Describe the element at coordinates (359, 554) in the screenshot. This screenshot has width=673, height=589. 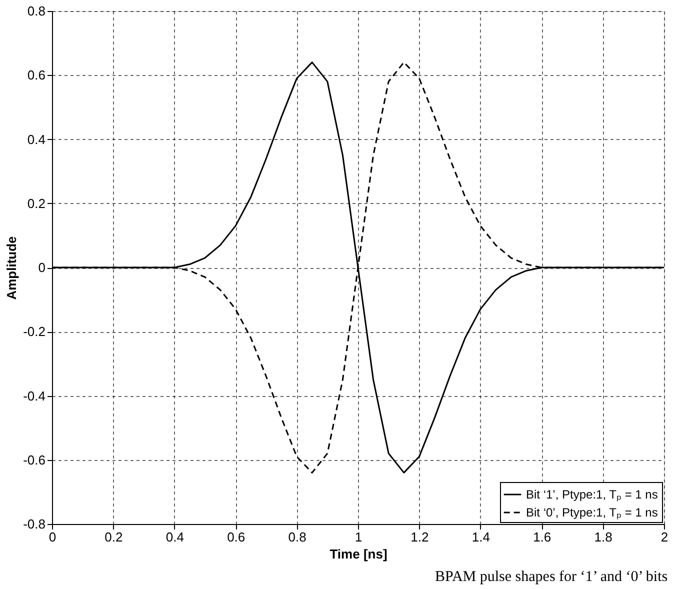
I see `x-axis-title: Time [ns]` at that location.